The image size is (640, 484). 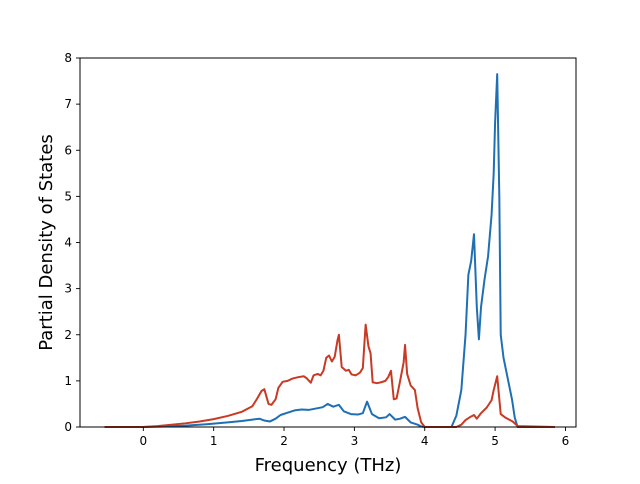 I want to click on y-tick-label: 7, so click(x=68, y=104).